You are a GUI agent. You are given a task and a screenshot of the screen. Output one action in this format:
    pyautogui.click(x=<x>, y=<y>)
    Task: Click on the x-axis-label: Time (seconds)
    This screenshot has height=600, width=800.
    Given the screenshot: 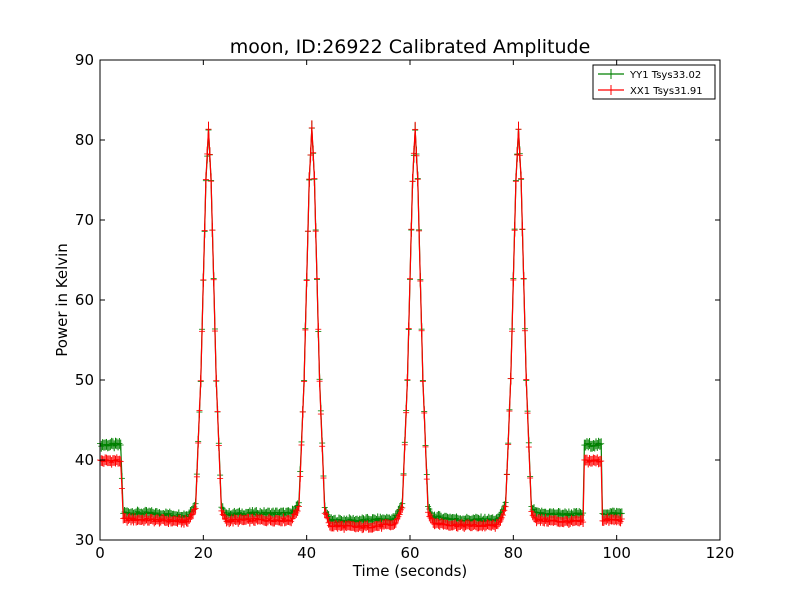 What is the action you would take?
    pyautogui.click(x=410, y=571)
    